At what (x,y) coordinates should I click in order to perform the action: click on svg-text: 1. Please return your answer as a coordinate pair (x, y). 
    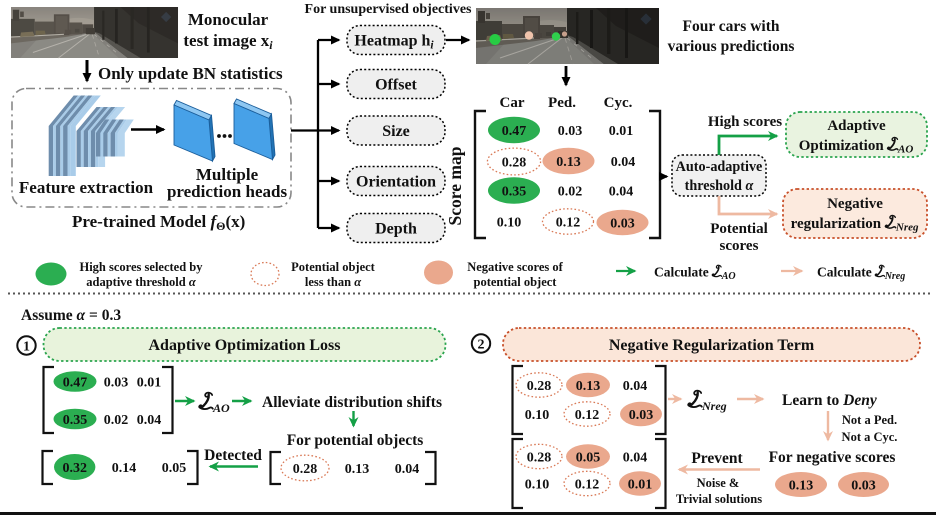
    Looking at the image, I should click on (26, 347).